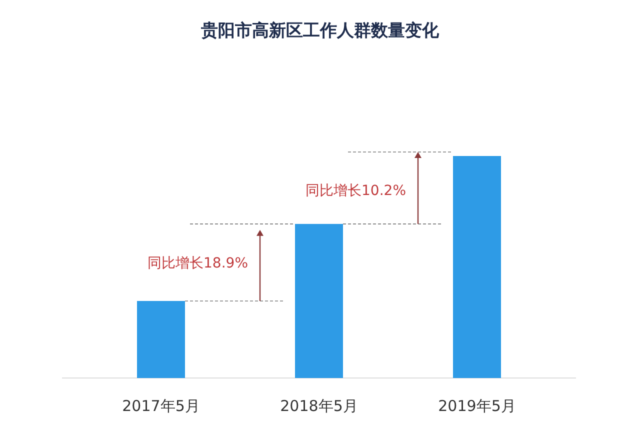  What do you see at coordinates (477, 406) in the screenshot?
I see `x-tick-label: 2019年5月` at bounding box center [477, 406].